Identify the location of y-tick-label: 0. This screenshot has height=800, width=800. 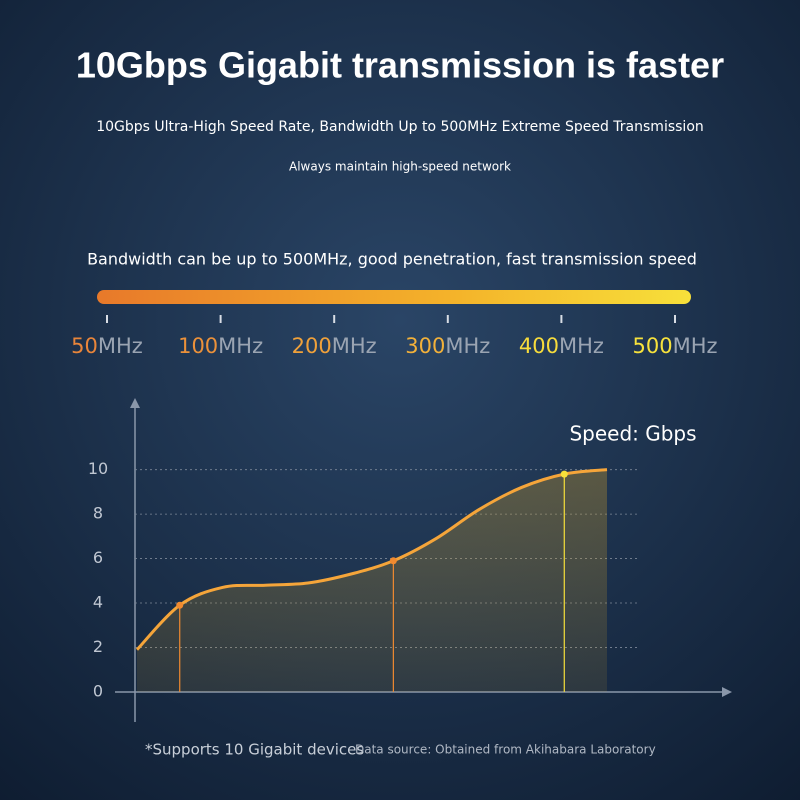
(98, 690).